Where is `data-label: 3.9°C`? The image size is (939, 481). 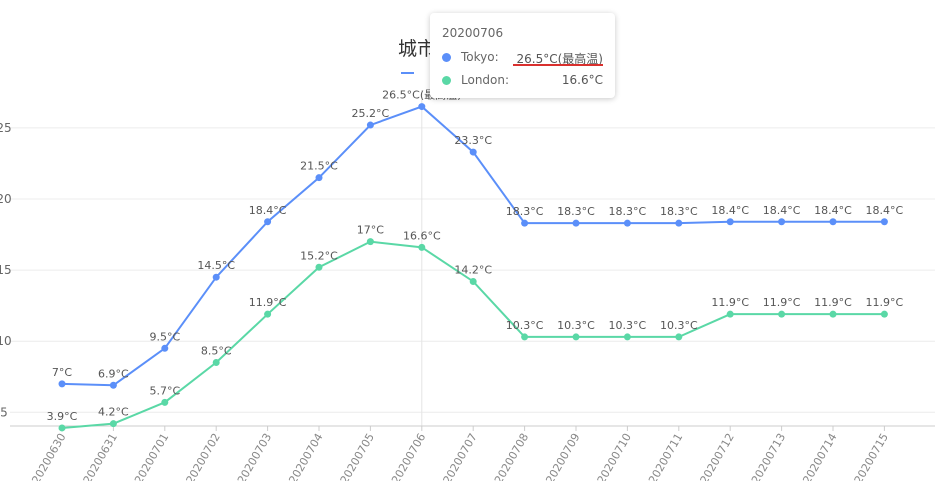 data-label: 3.9°C is located at coordinates (62, 416).